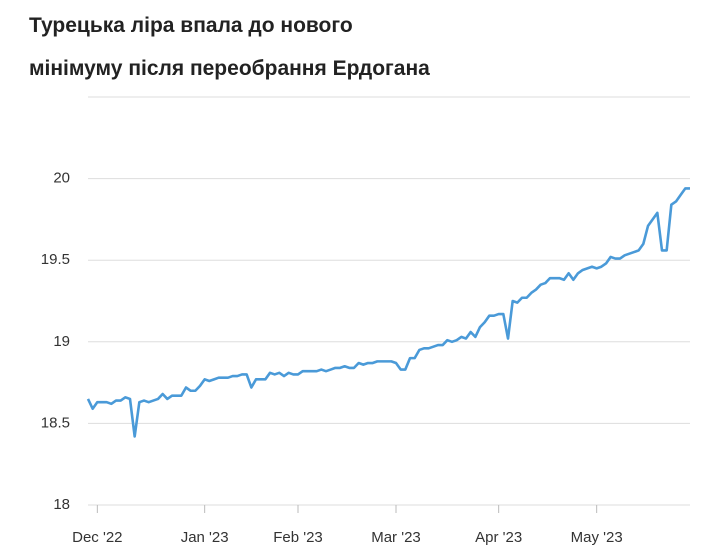 This screenshot has height=553, width=720. What do you see at coordinates (205, 537) in the screenshot?
I see `x-tick-label: Jan '23` at bounding box center [205, 537].